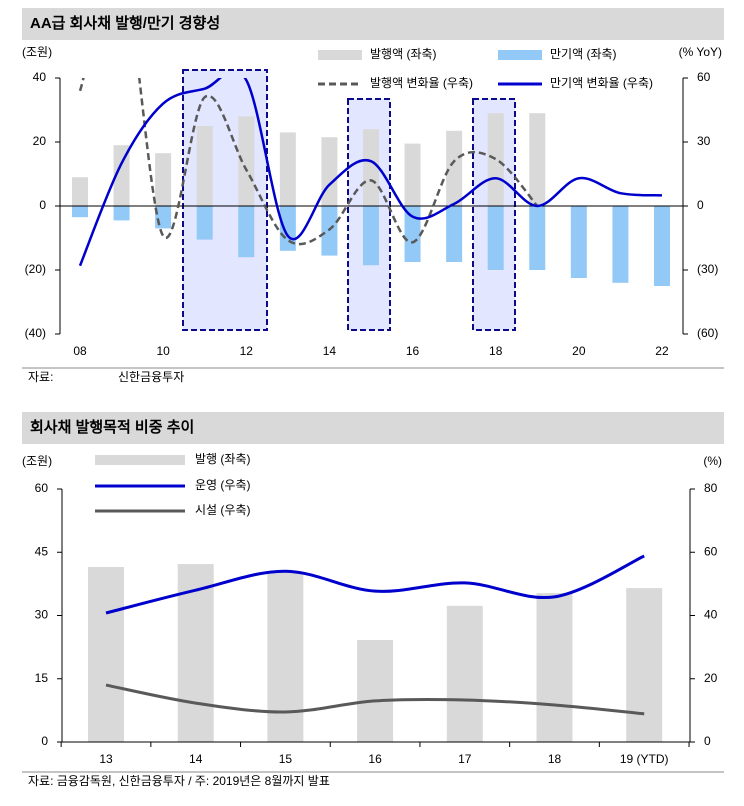 Image resolution: width=744 pixels, height=806 pixels. What do you see at coordinates (125, 23) in the screenshot?
I see `chart-title: AA급 회사채 발행/만기 경향성` at bounding box center [125, 23].